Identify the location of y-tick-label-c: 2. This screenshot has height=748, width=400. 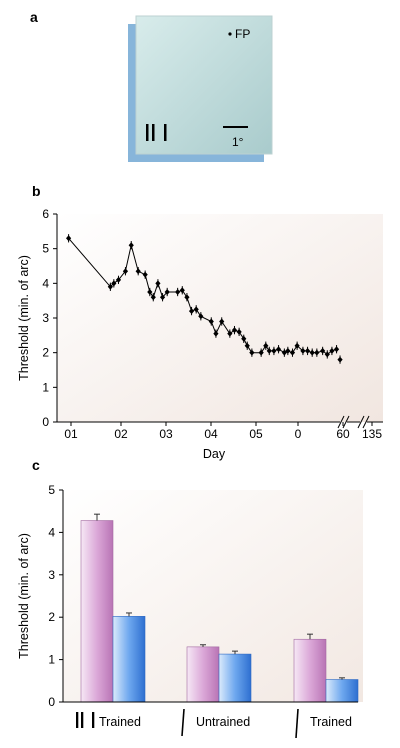
(51, 617).